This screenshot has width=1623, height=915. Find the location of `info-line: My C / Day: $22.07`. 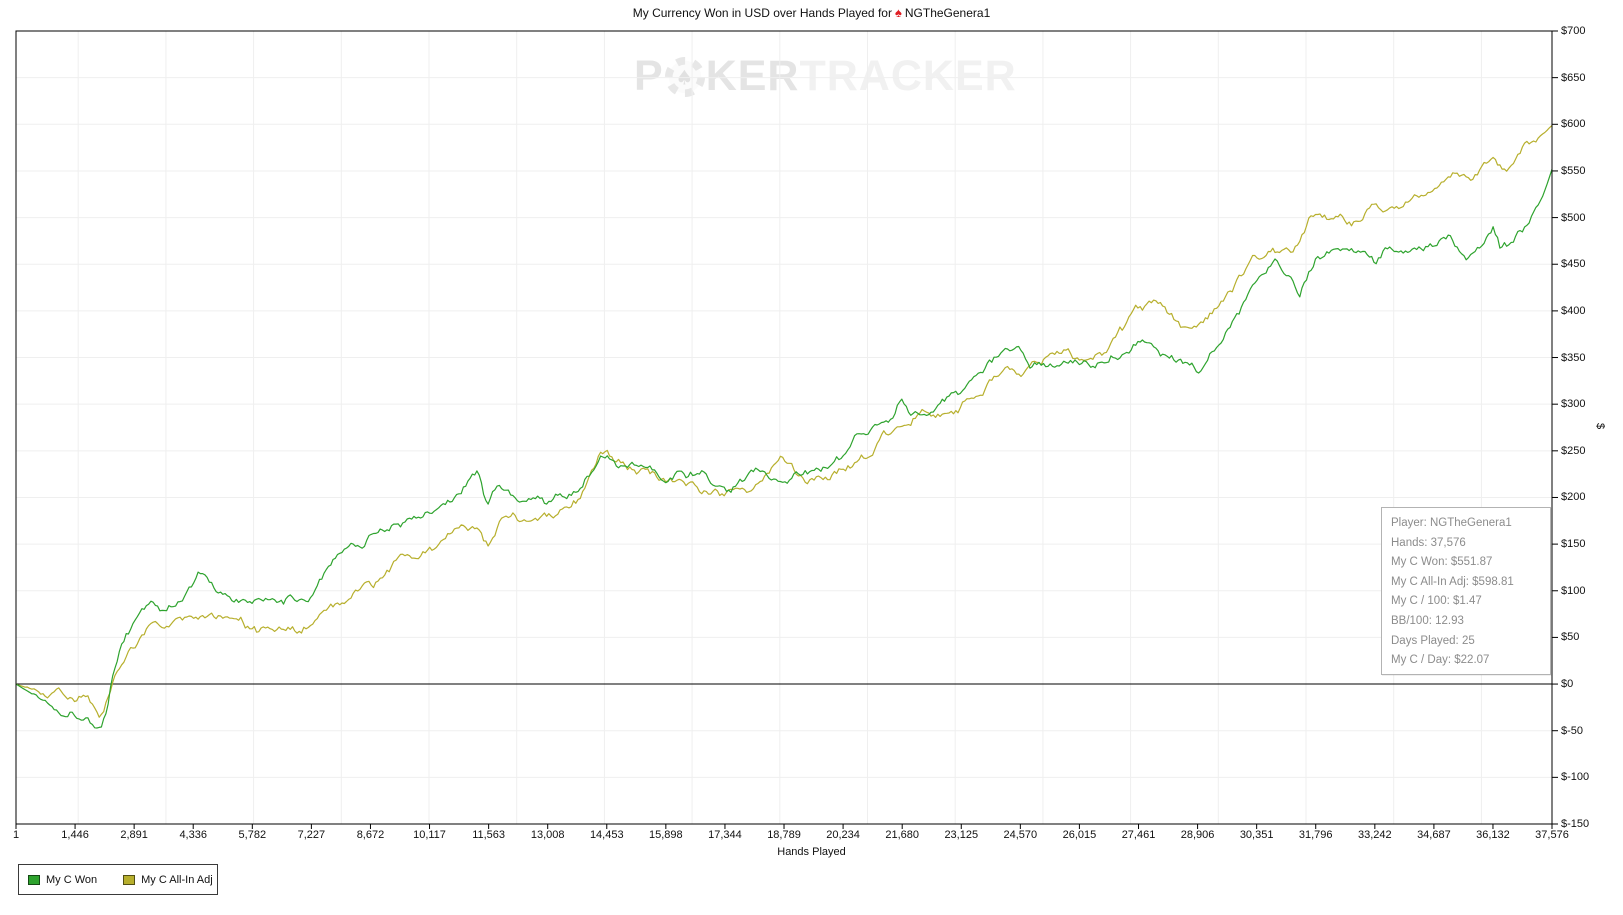

info-line: My C / Day: $22.07 is located at coordinates (1440, 660).